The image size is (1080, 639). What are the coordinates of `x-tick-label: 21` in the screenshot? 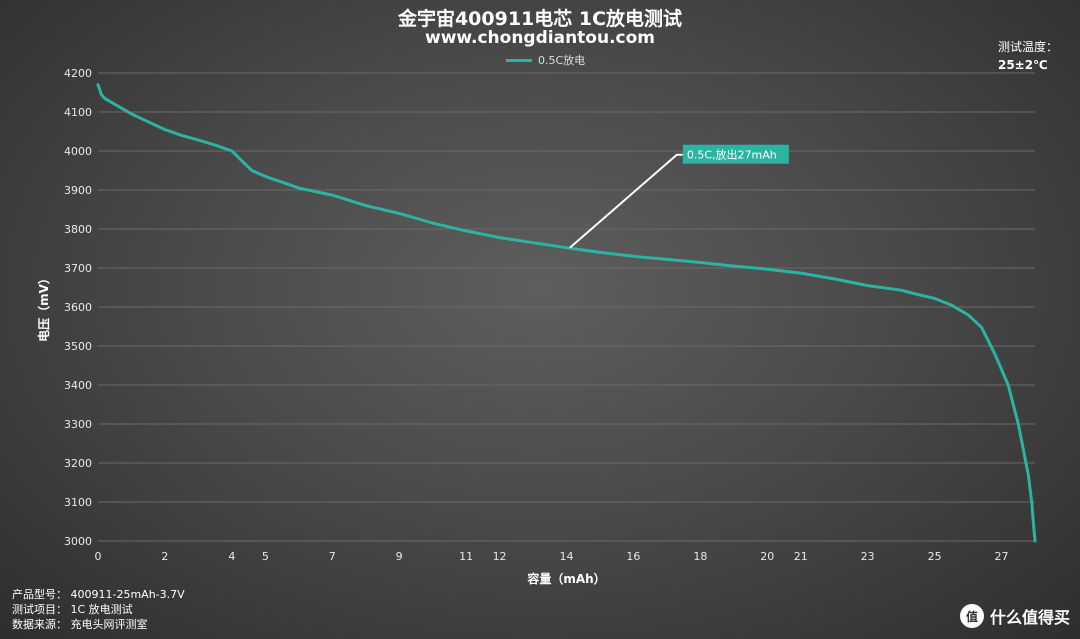 It's located at (801, 556).